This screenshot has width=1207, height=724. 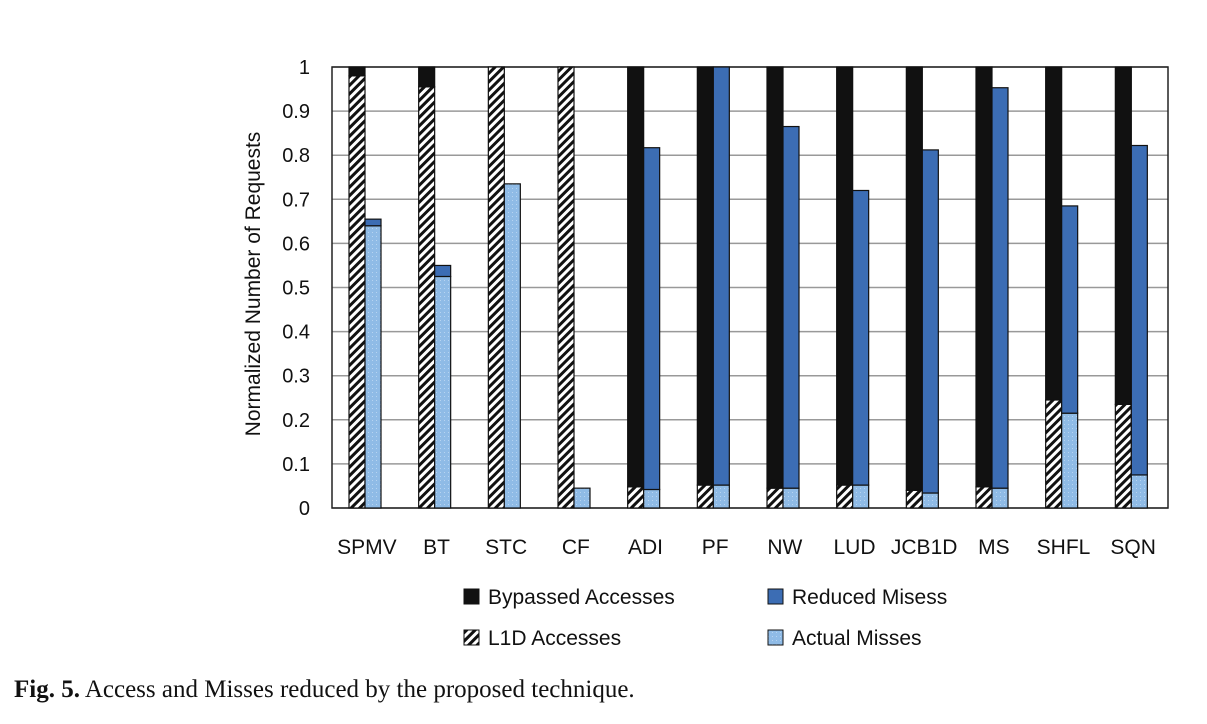 I want to click on y-tick-labels: 0 0.1 0.2 0.3 0.4 0.5 0.6 0.7 0.8 0.9 1, so click(x=296, y=288).